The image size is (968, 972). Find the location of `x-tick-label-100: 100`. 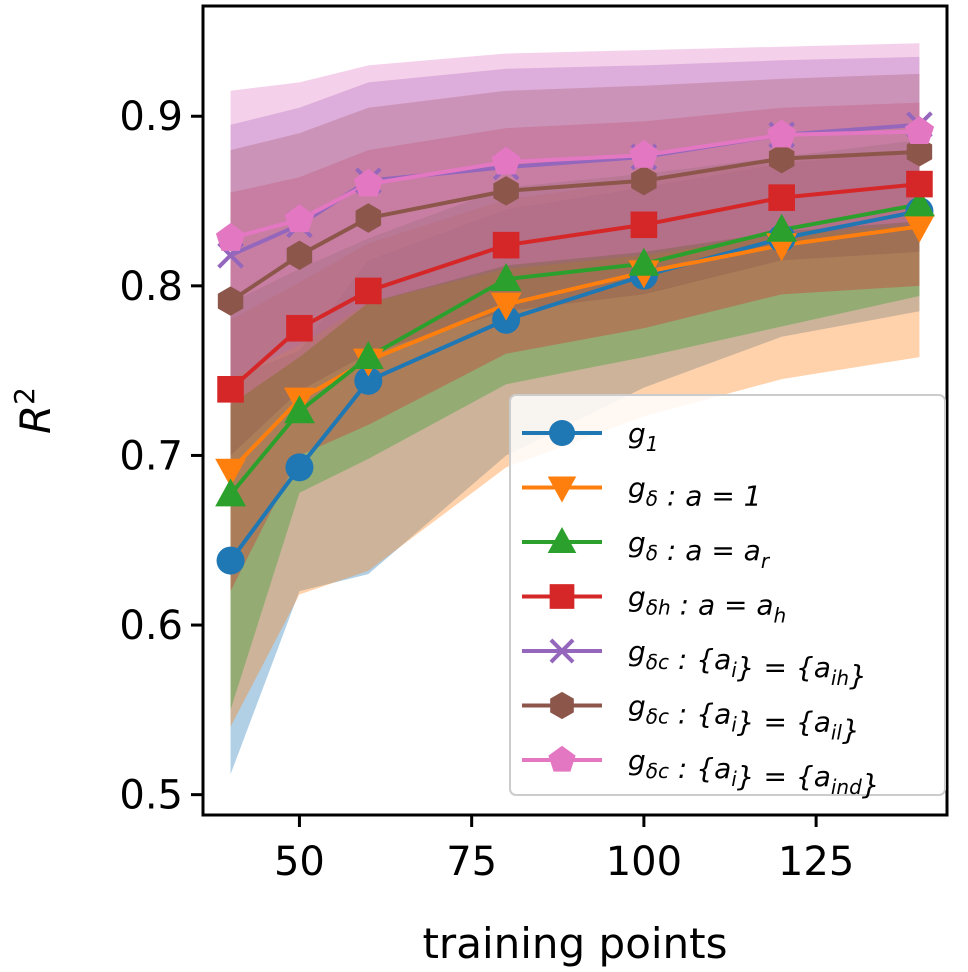

x-tick-label-100: 100 is located at coordinates (644, 862).